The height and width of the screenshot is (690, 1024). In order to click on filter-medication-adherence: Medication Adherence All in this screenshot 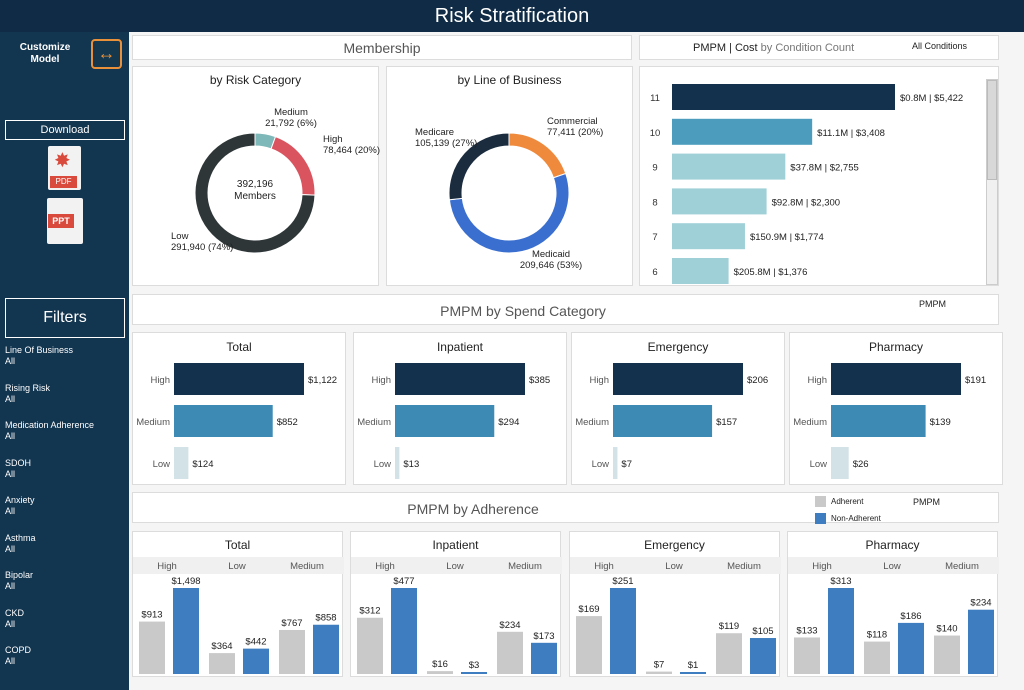, I will do `click(49, 431)`.